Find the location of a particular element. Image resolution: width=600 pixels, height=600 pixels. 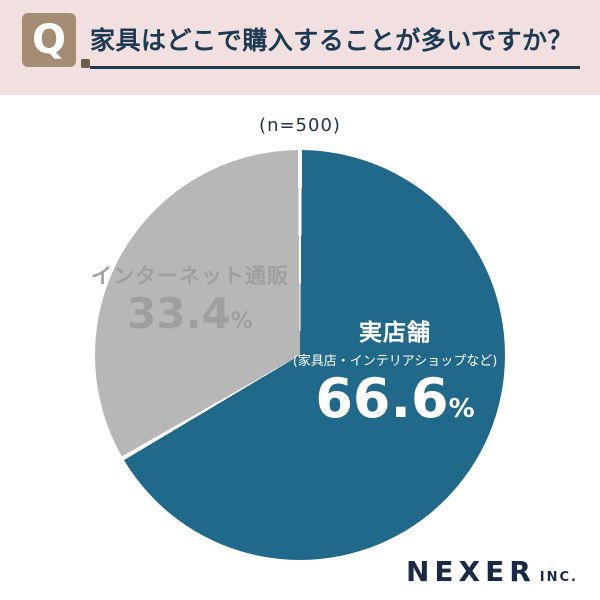

sample-size-label: (n=500) is located at coordinates (300, 125).